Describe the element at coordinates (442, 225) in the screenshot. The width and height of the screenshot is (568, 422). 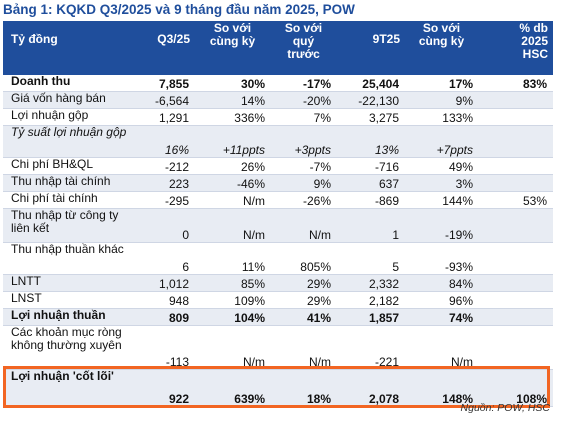
I see `table-cell: -19%` at that location.